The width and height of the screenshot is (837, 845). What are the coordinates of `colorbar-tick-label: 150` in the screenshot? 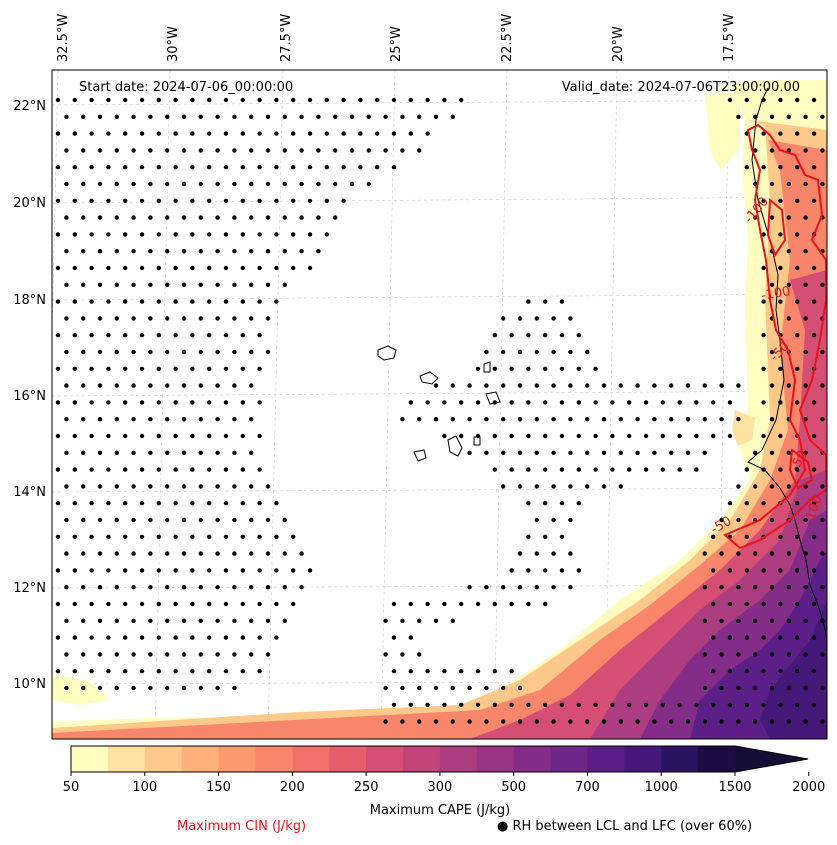 It's located at (218, 787).